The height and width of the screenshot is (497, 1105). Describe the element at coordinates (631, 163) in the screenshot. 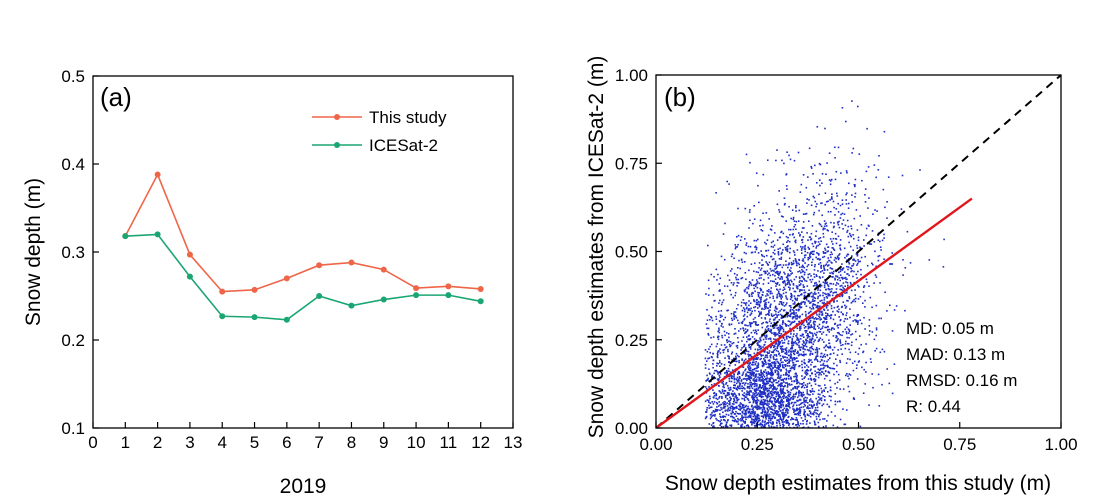

I see `y-tick-label: 0.75` at that location.